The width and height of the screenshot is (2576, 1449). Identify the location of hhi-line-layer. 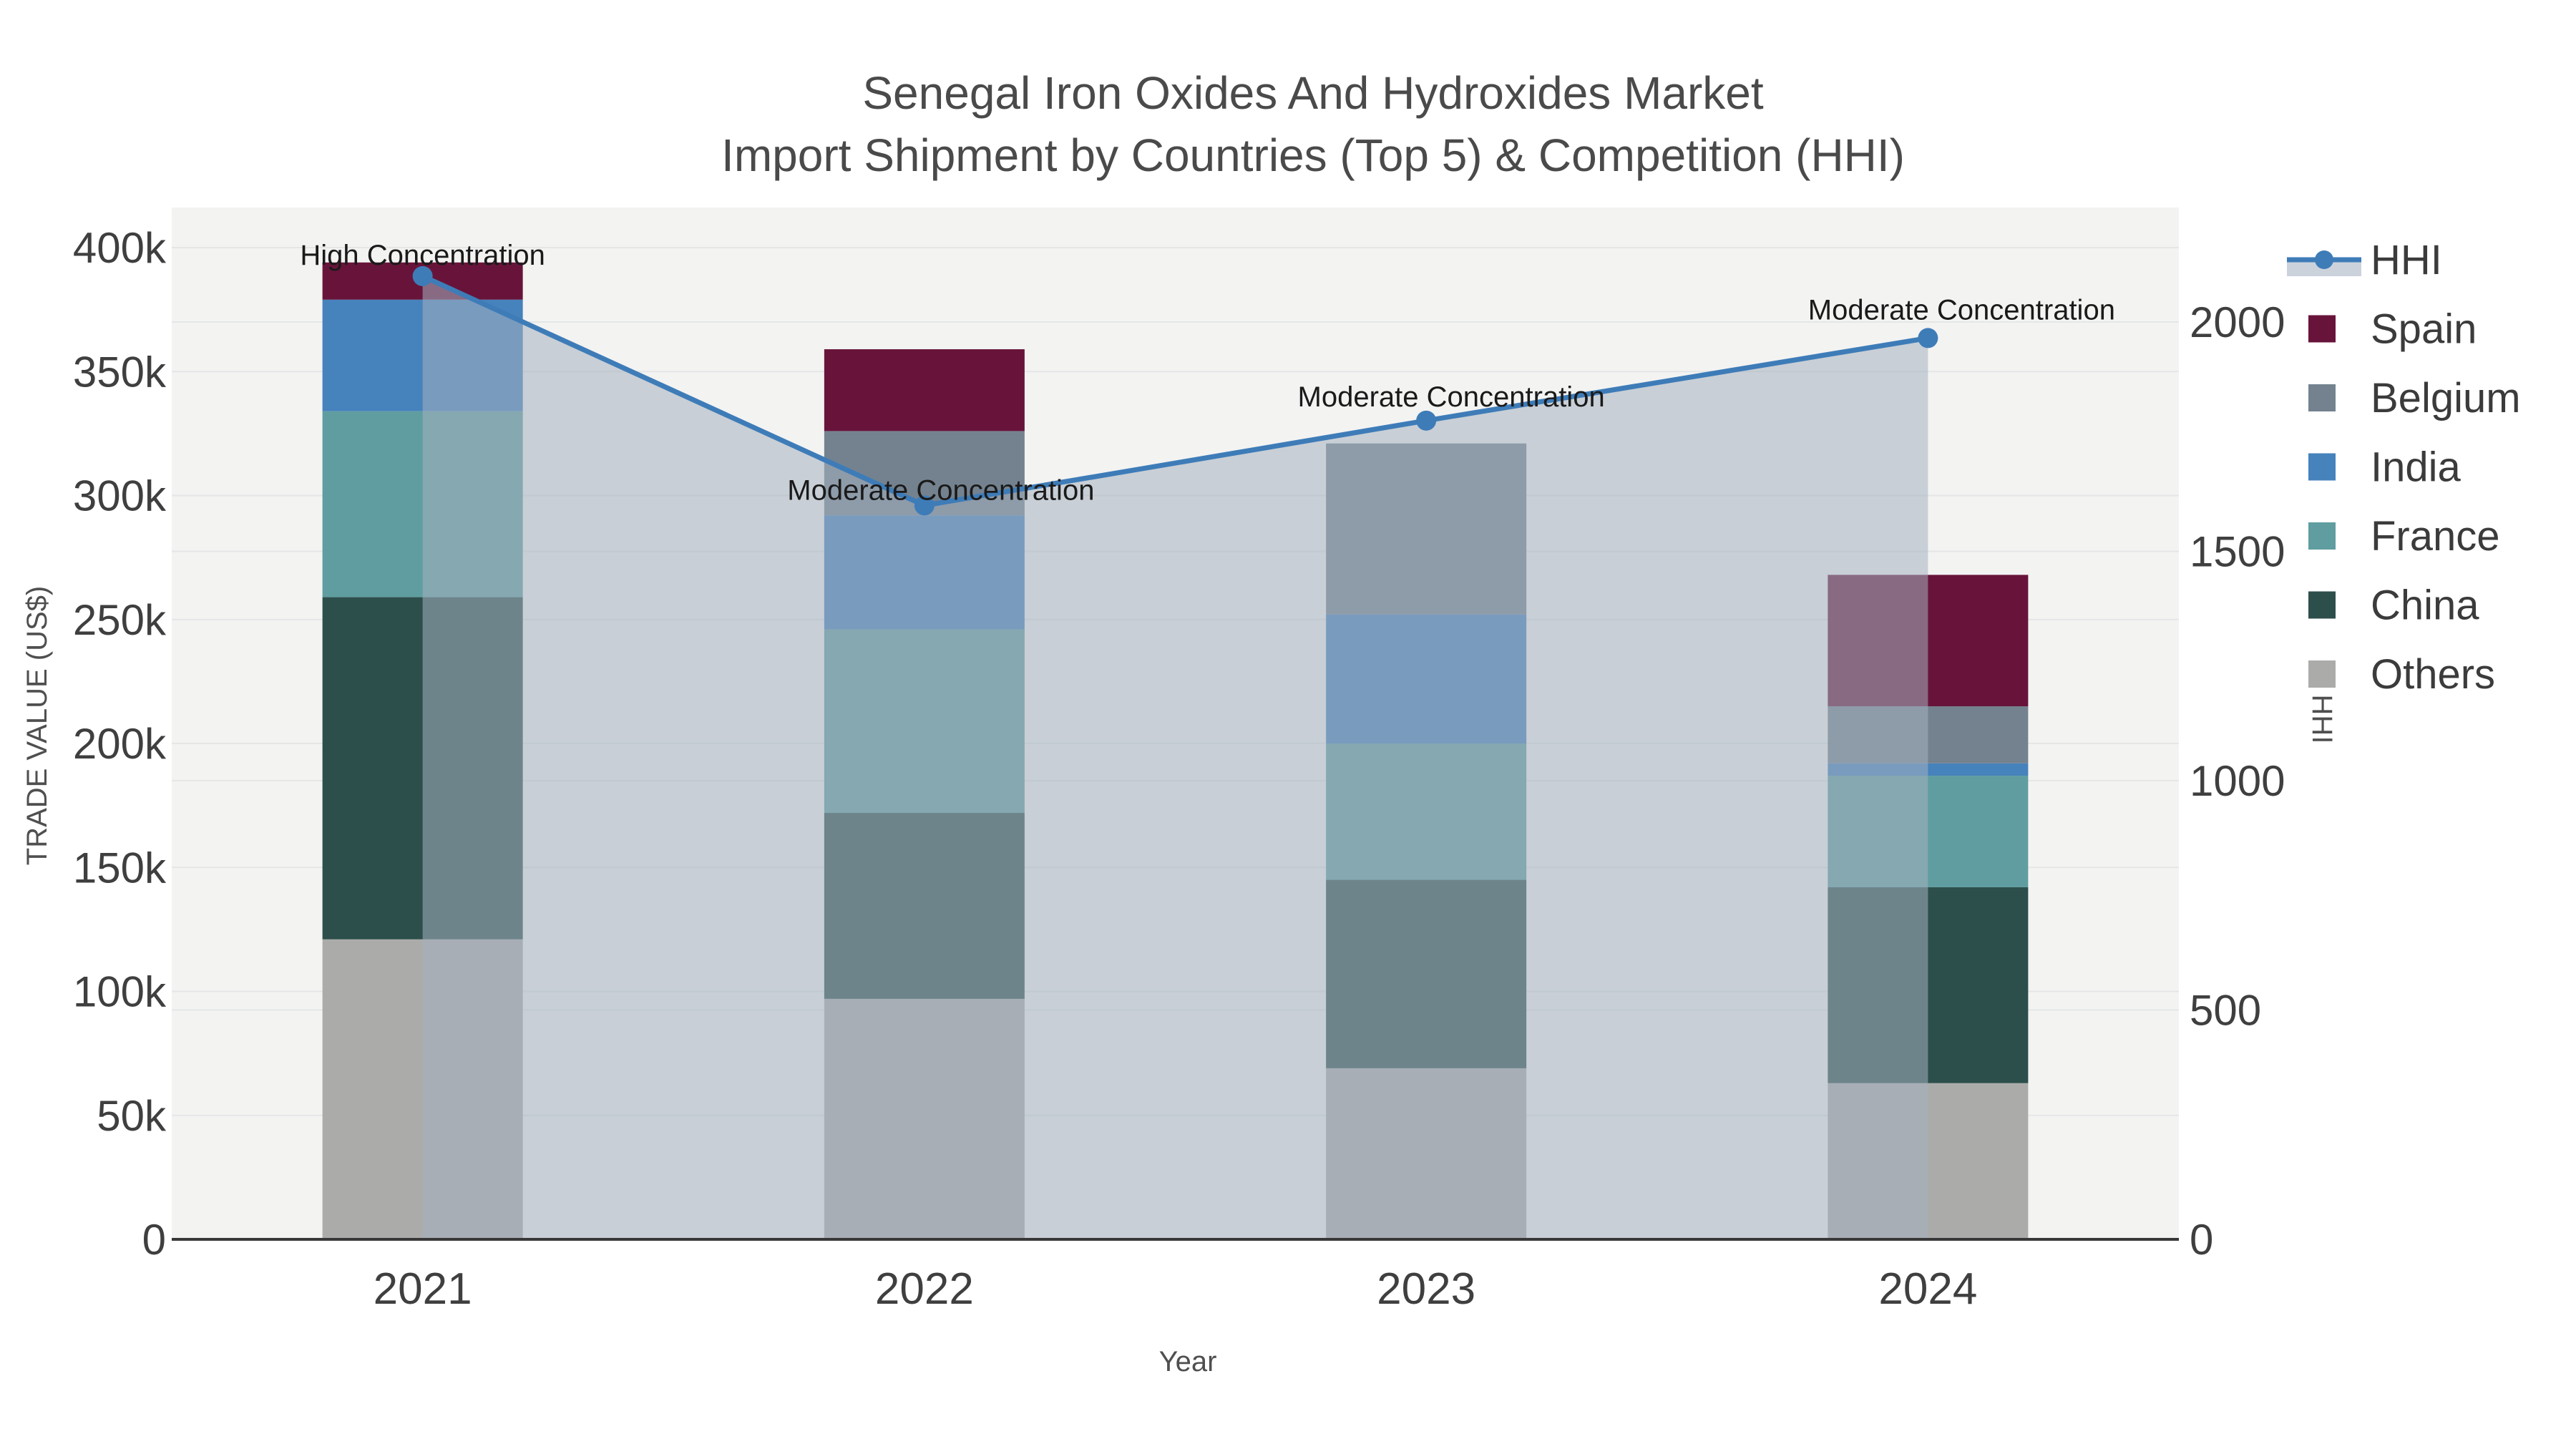
(1175, 390).